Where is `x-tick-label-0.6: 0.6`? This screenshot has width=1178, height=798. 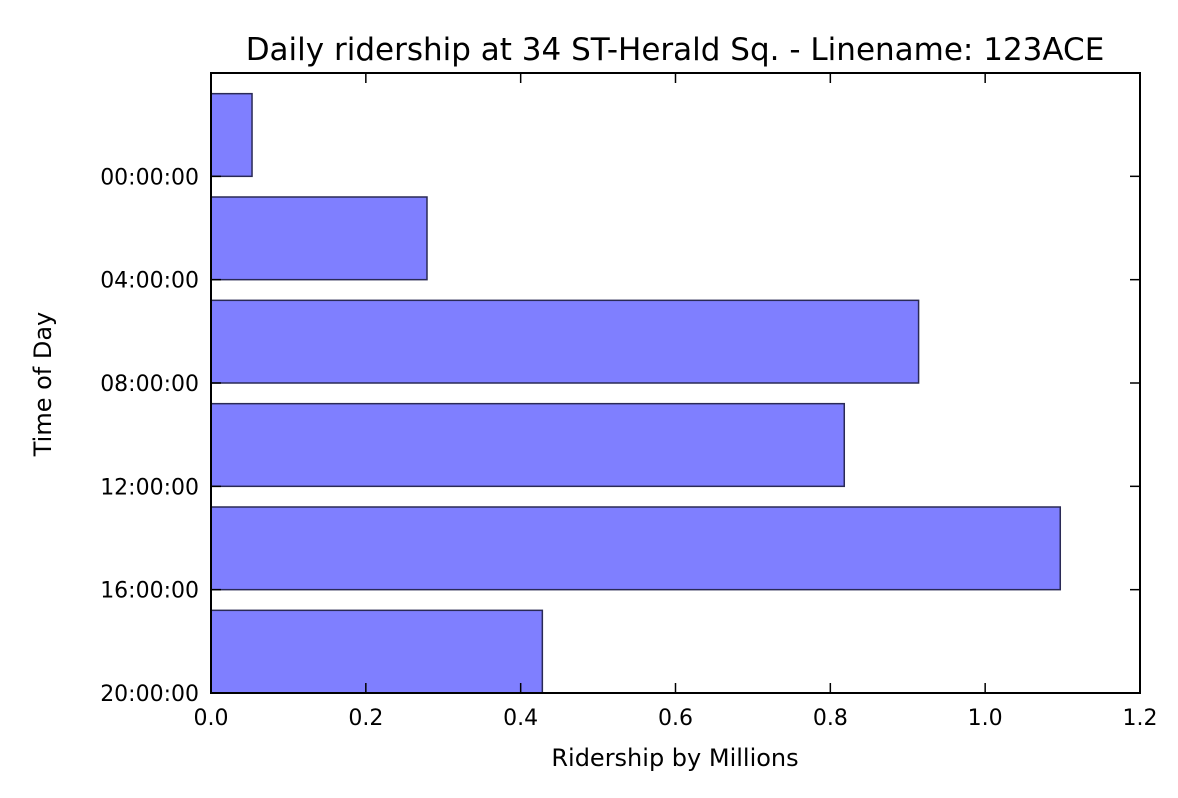 x-tick-label-0.6: 0.6 is located at coordinates (675, 718).